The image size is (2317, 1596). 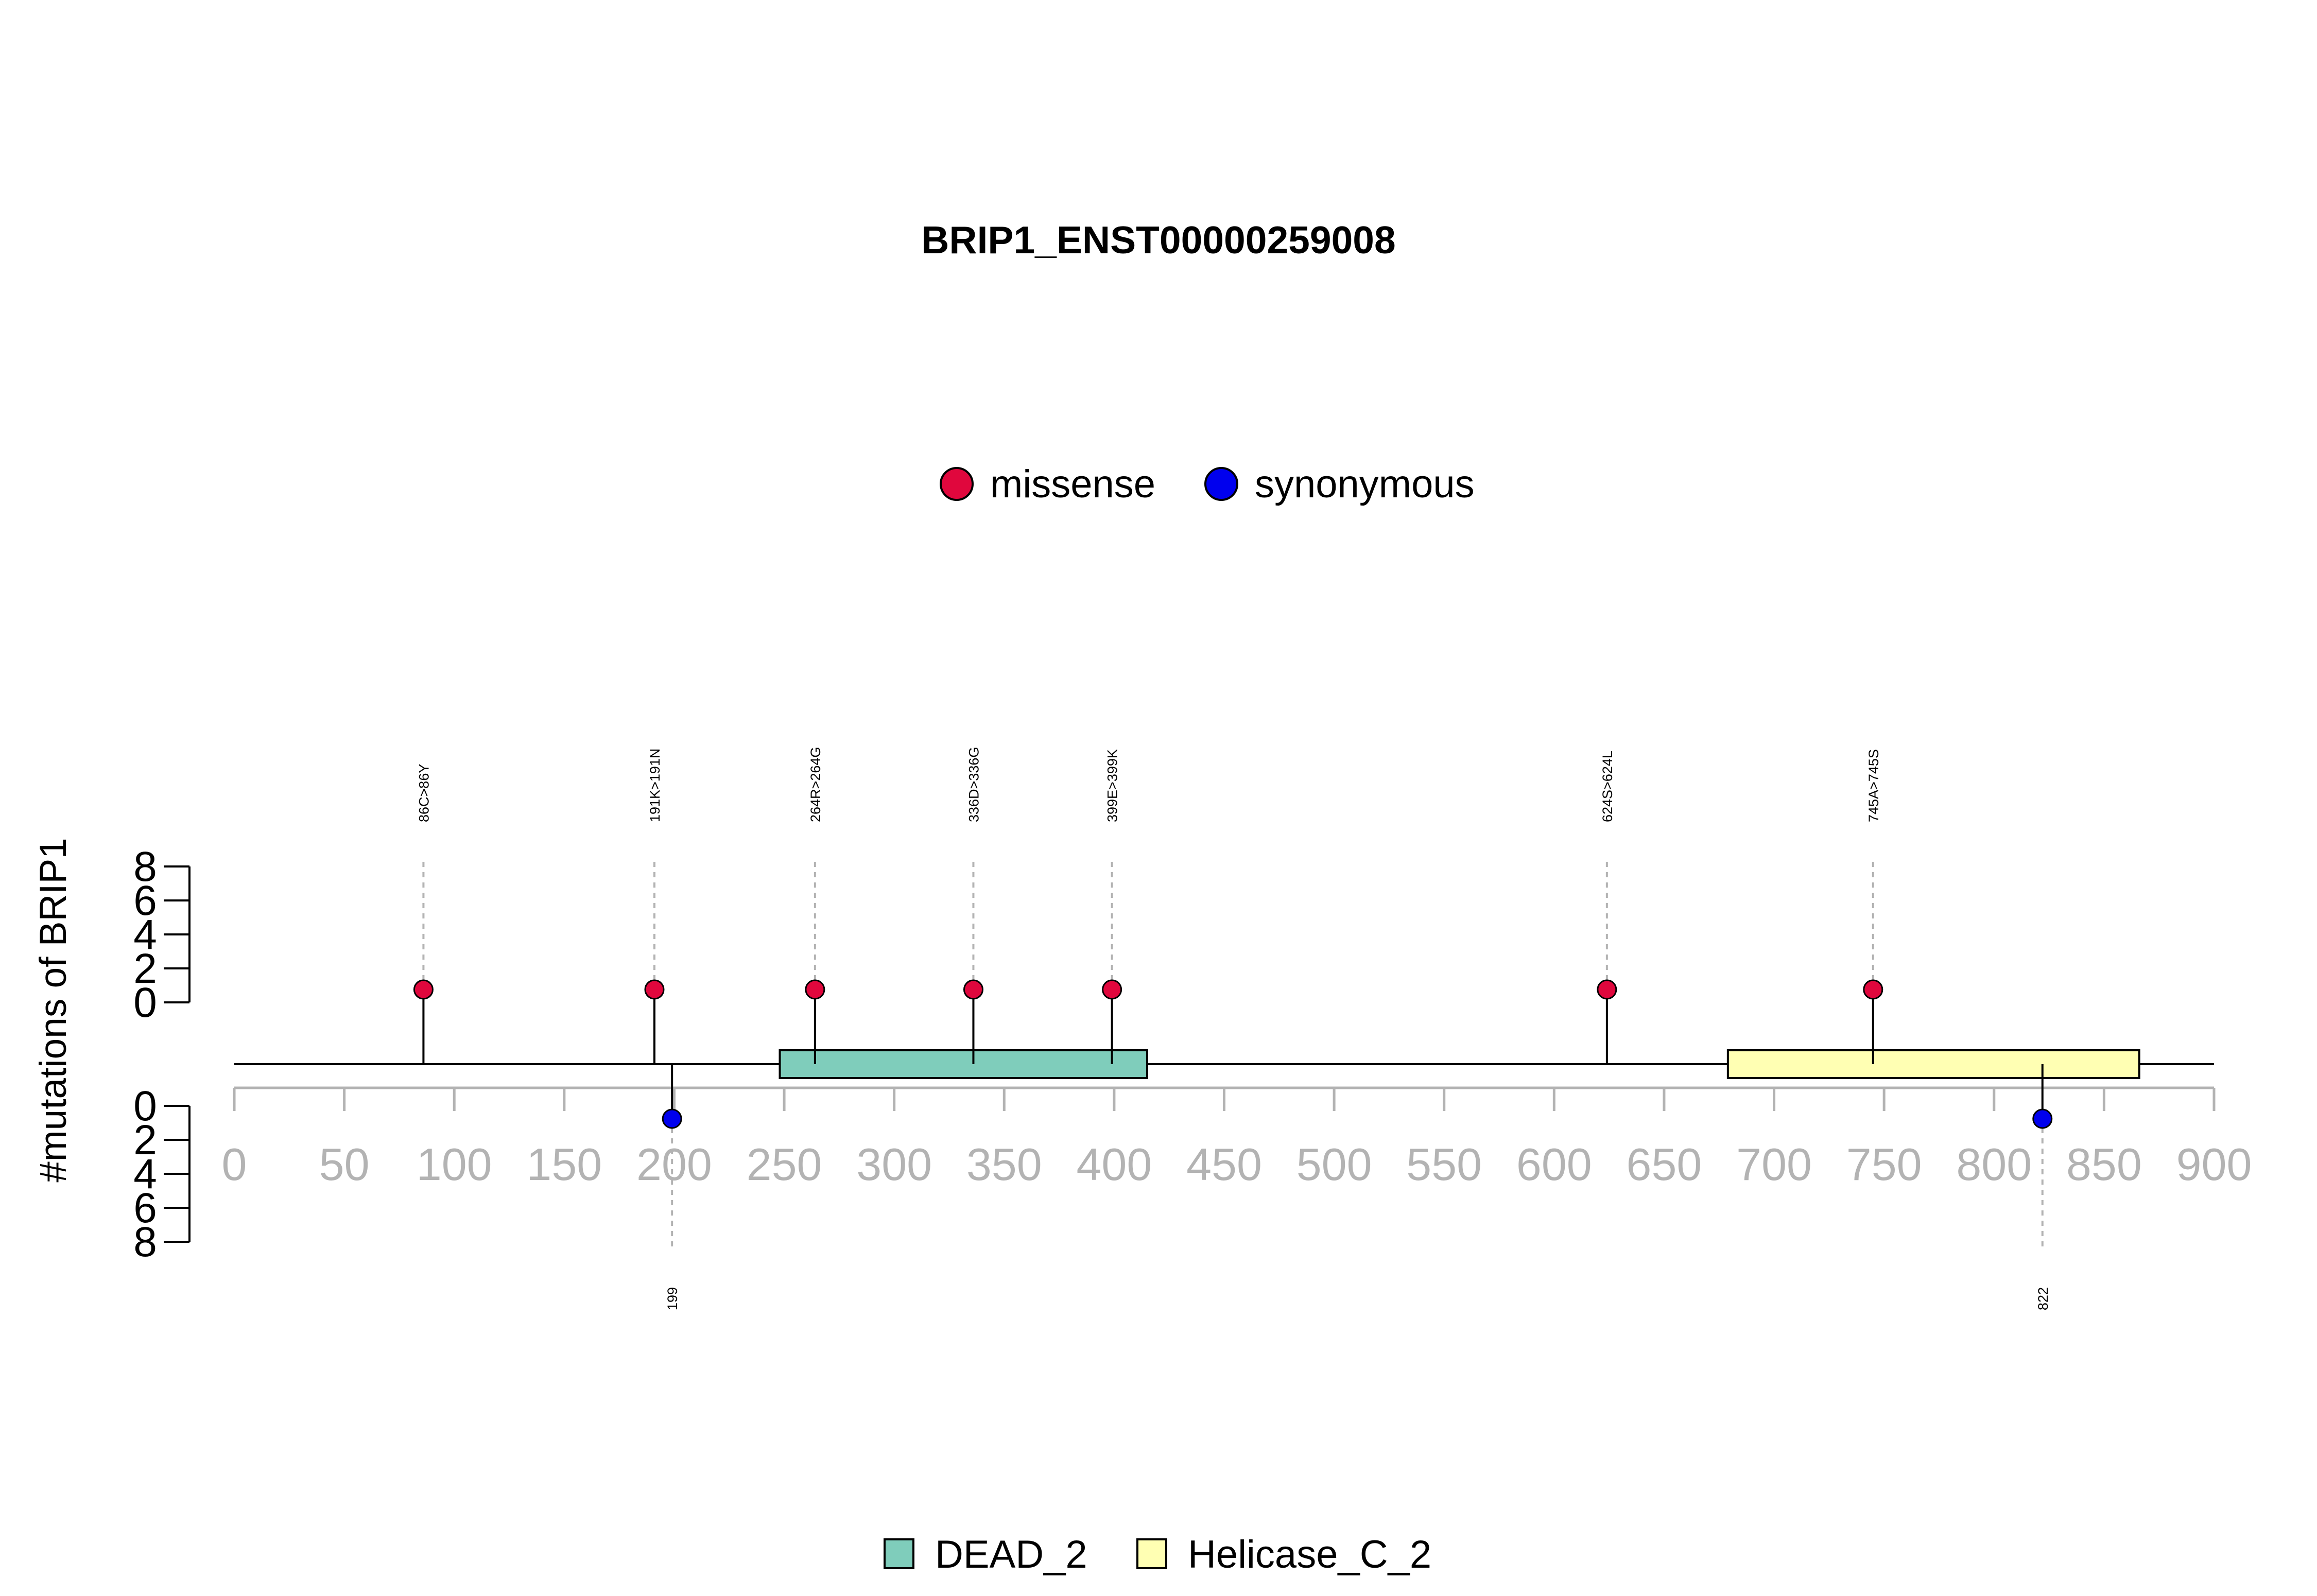 I want to click on y-tick-label-lower: 6, so click(x=145, y=1208).